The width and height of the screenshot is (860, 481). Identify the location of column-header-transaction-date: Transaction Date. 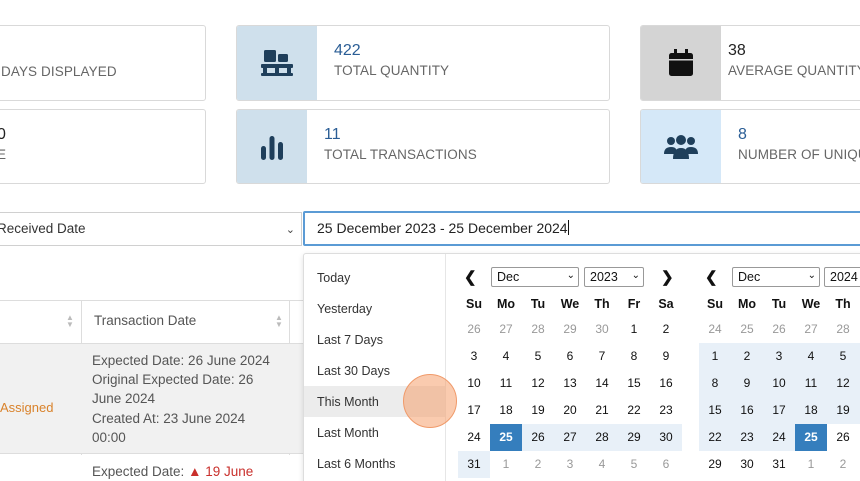
(145, 320).